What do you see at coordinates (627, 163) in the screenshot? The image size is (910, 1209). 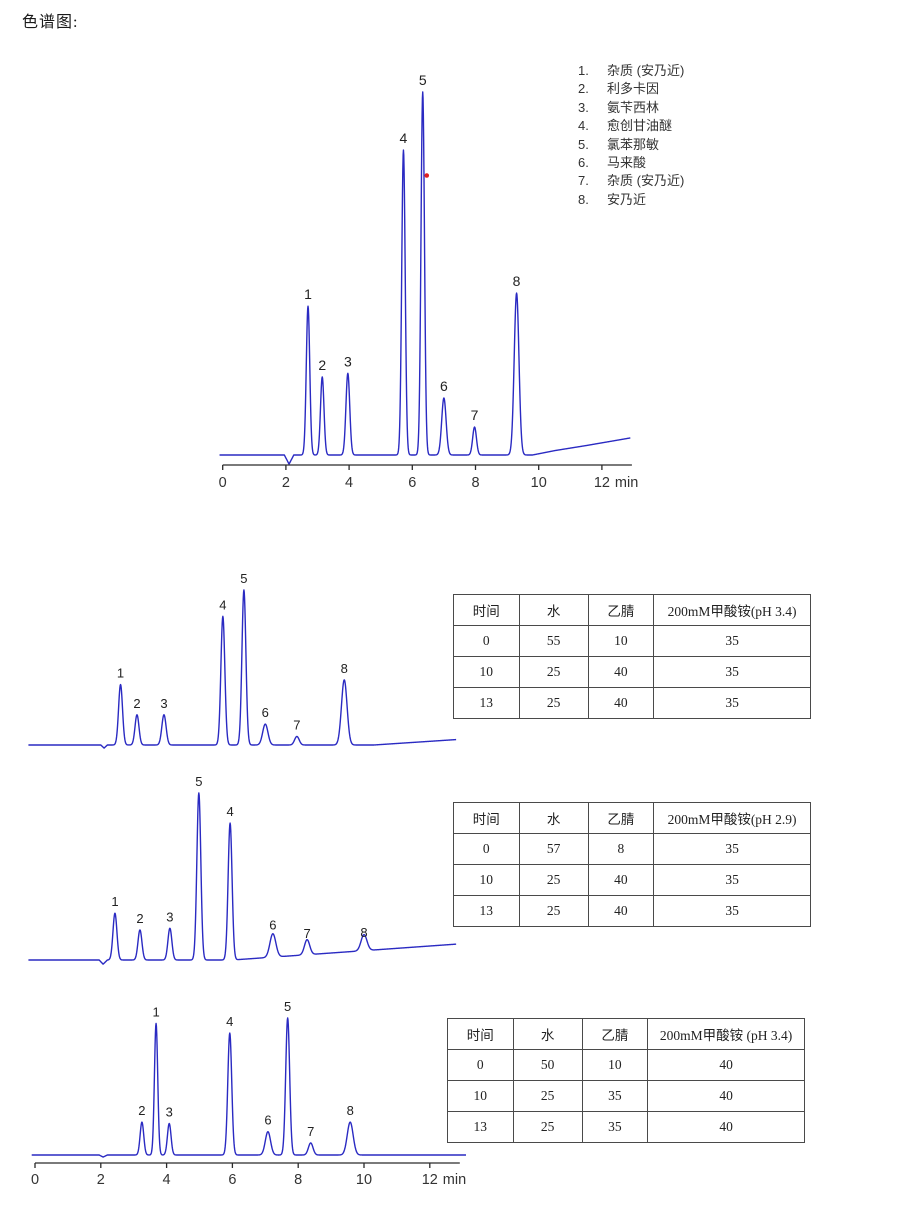 I see `legend-item-label: 马来酸` at bounding box center [627, 163].